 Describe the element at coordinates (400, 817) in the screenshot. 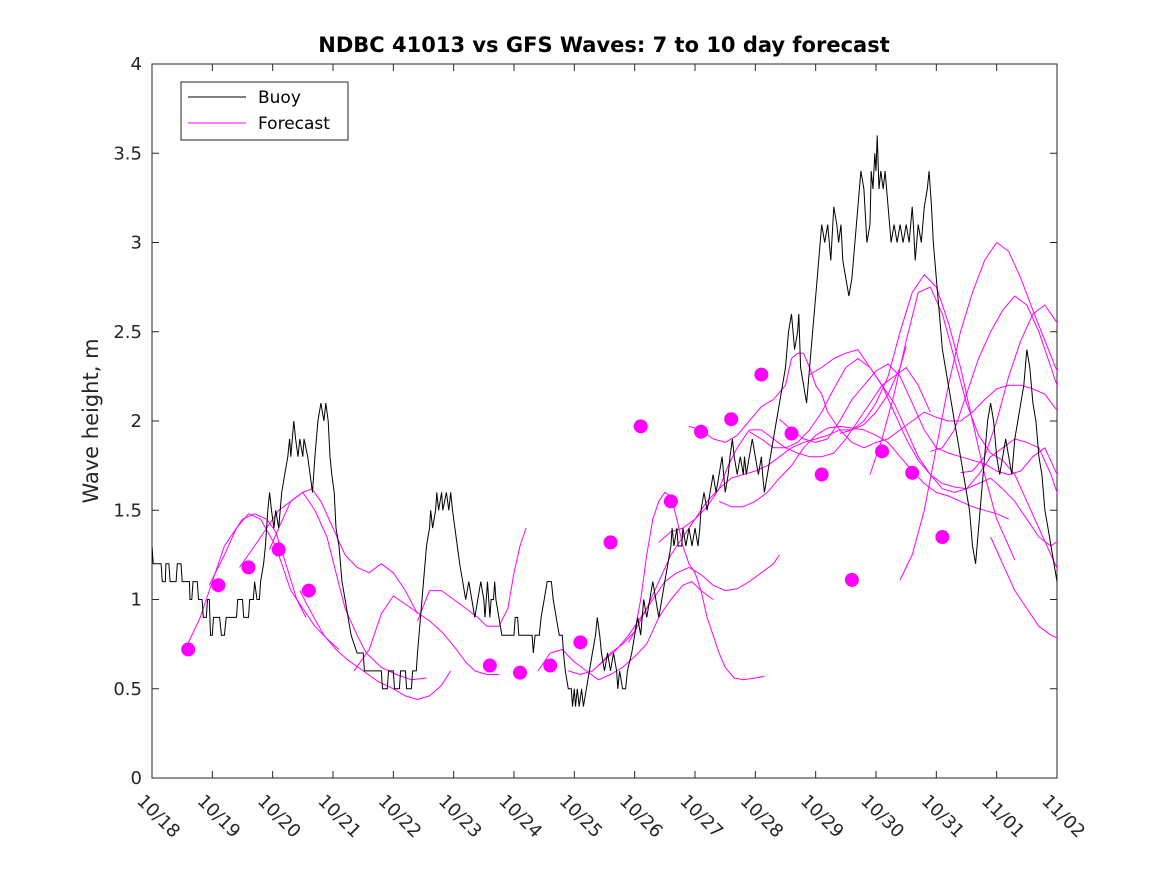

I see `x-tick-label: 10/22` at that location.